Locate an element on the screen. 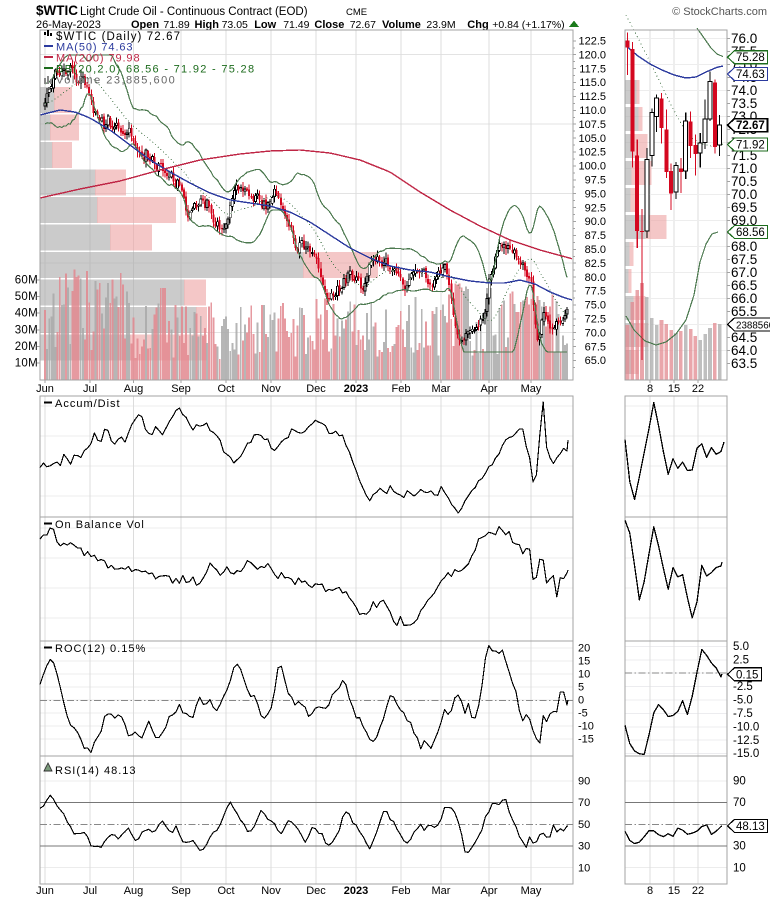 The image size is (770, 902). svg-text: Apr is located at coordinates (488, 389).